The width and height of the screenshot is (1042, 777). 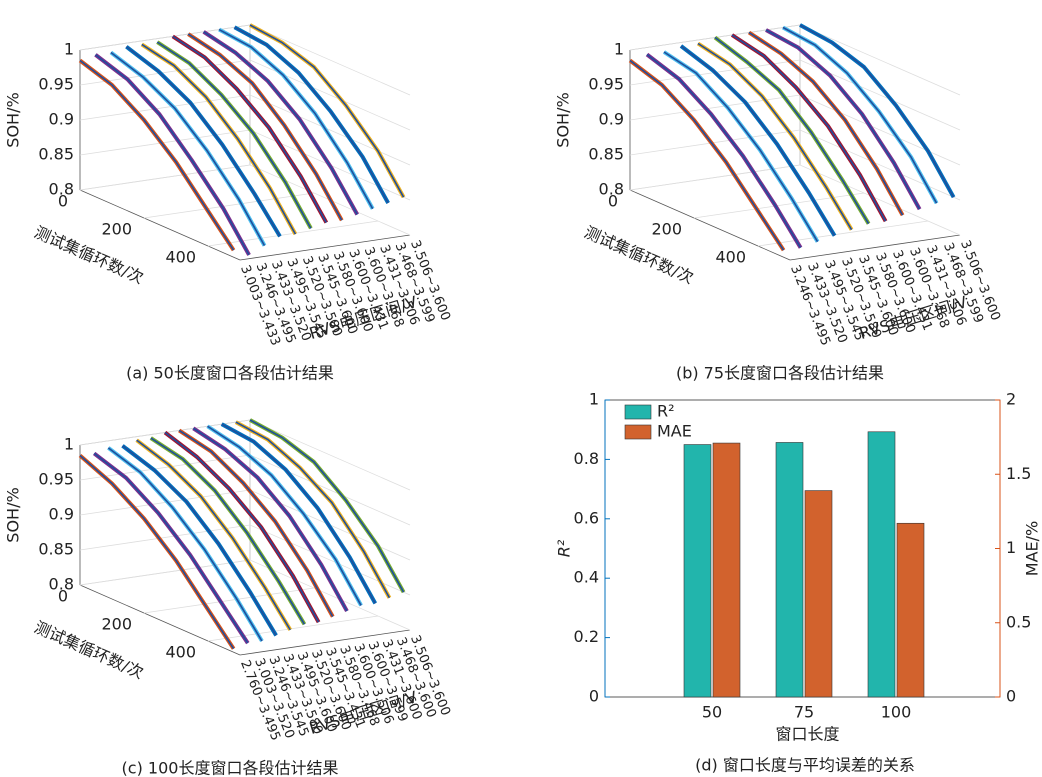 What do you see at coordinates (586, 636) in the screenshot?
I see `y-tick-label: 0.2` at bounding box center [586, 636].